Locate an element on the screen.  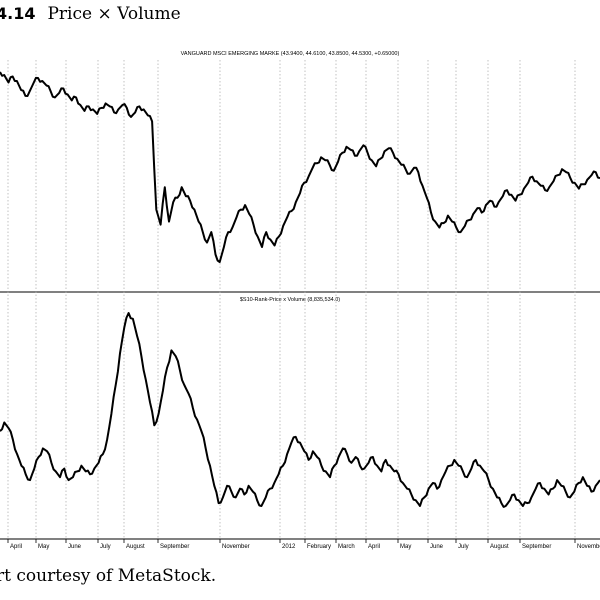
x-tick-label: February is located at coordinates (319, 547).